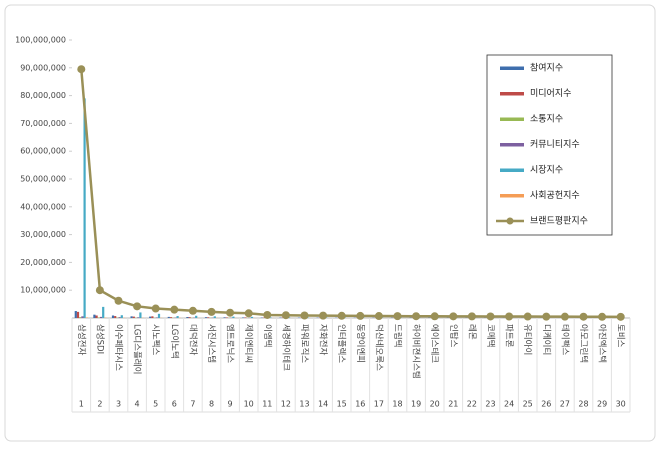 This screenshot has width=660, height=450. Describe the element at coordinates (378, 347) in the screenshot. I see `x-tick-label: 덕산네오룩스` at that location.